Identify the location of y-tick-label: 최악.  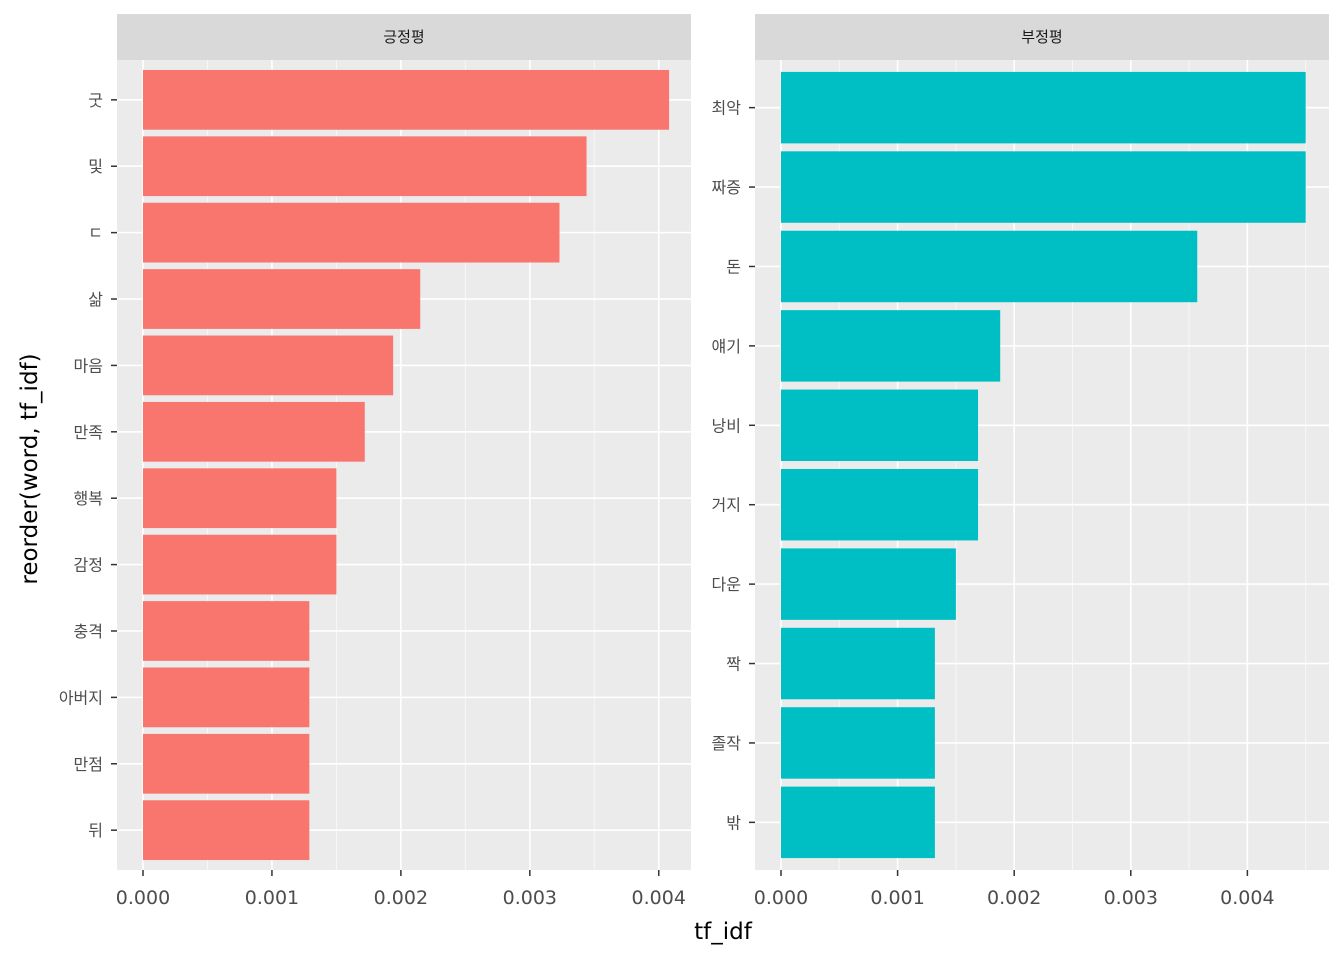
(727, 108).